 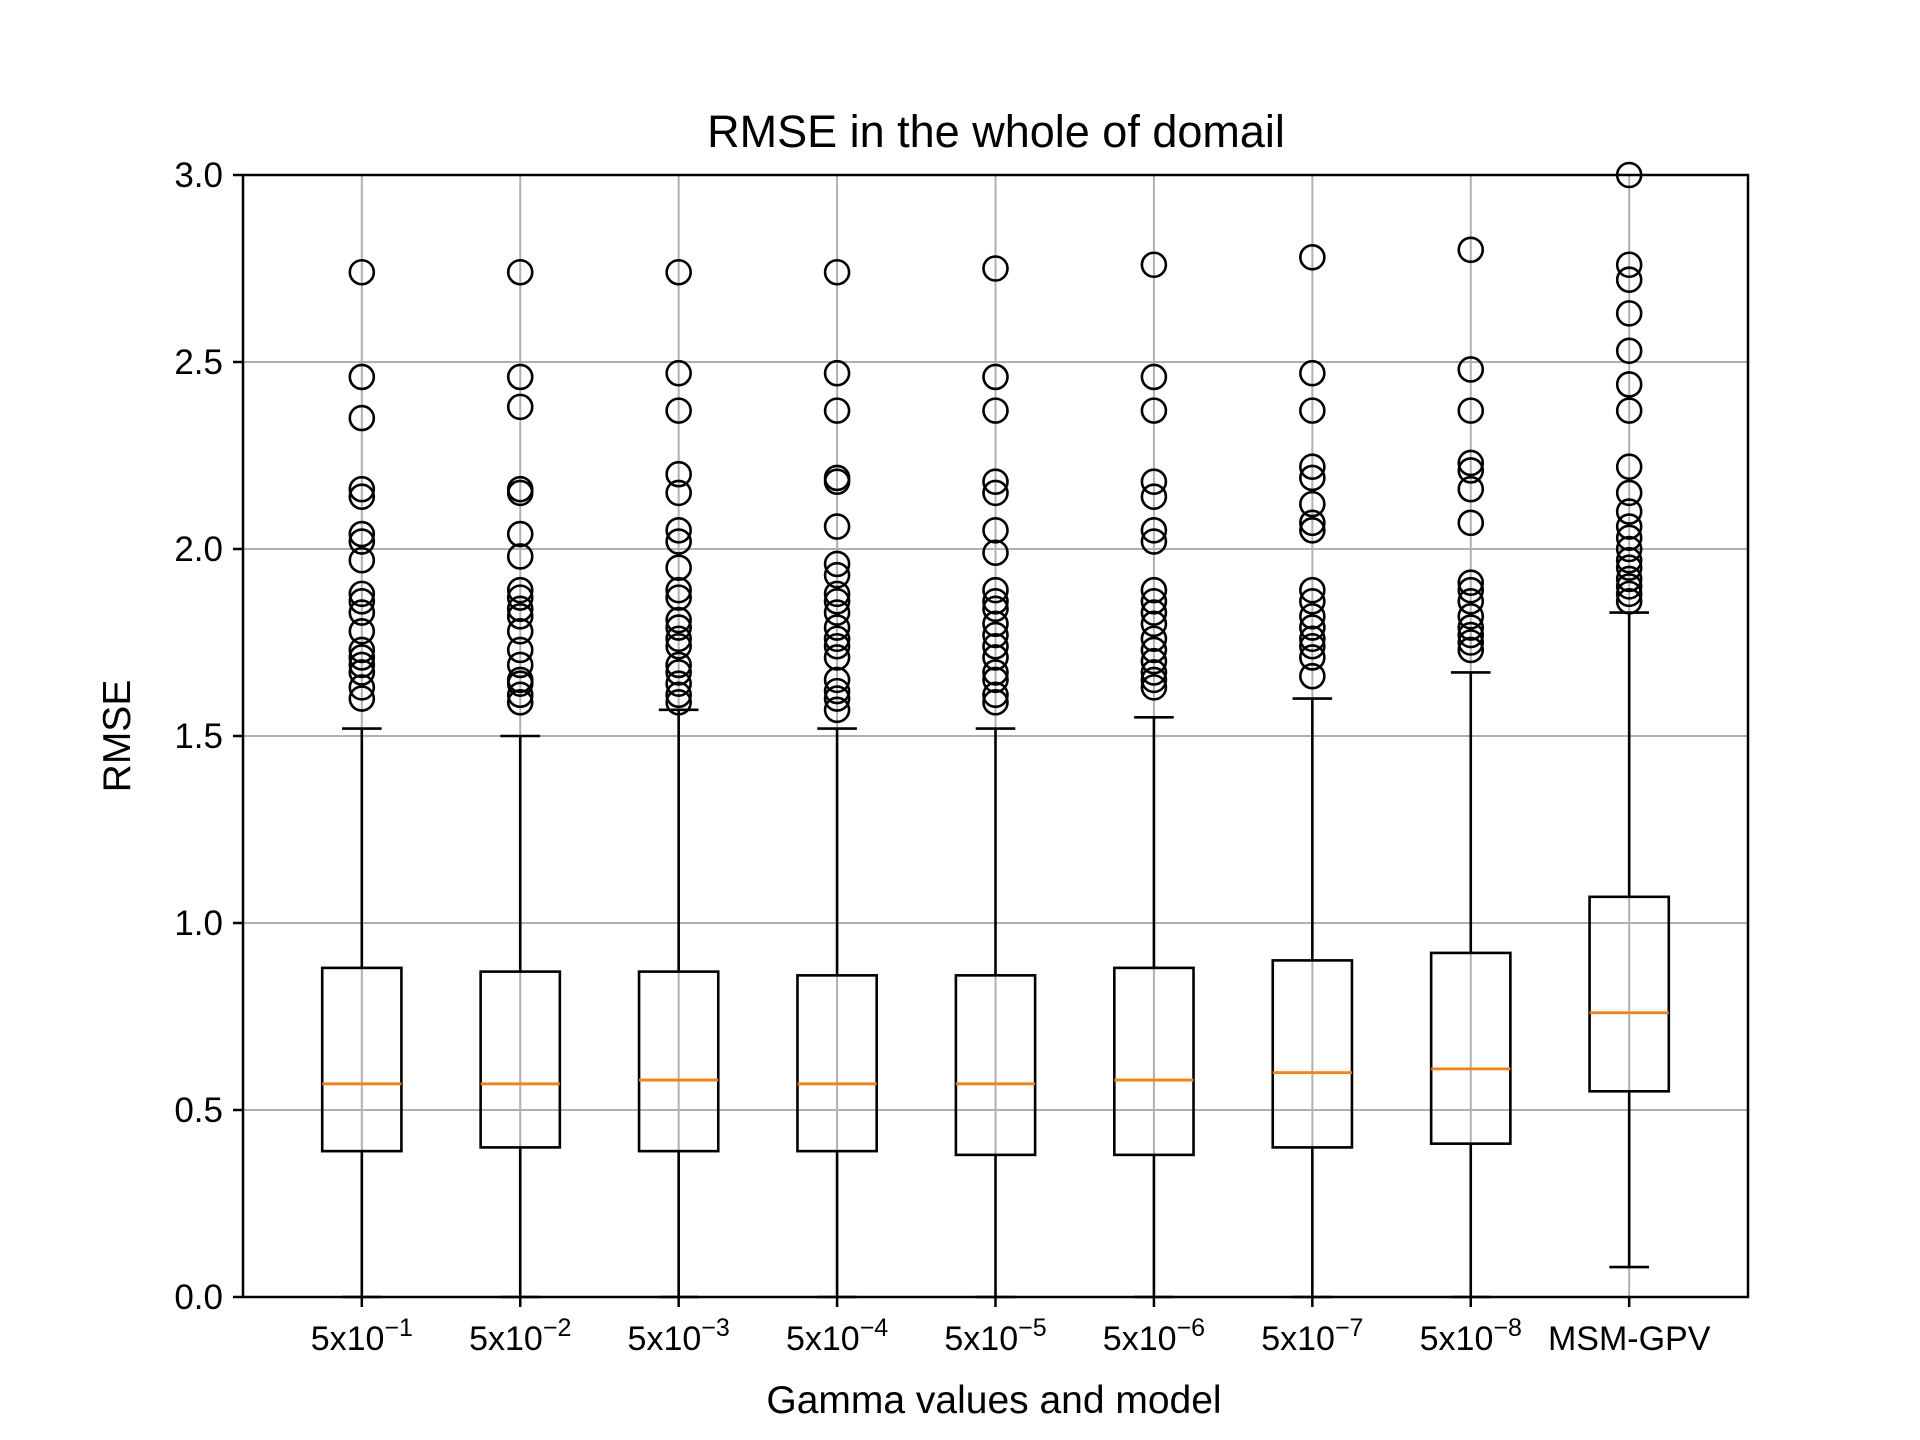 I want to click on y-tick-label: 2.5, so click(x=198, y=362).